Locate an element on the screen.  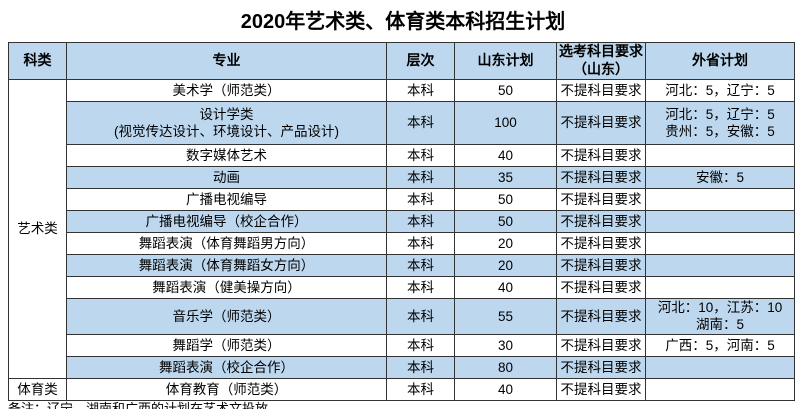
other-province-cell: 广西：5，河南：5 is located at coordinates (720, 345).